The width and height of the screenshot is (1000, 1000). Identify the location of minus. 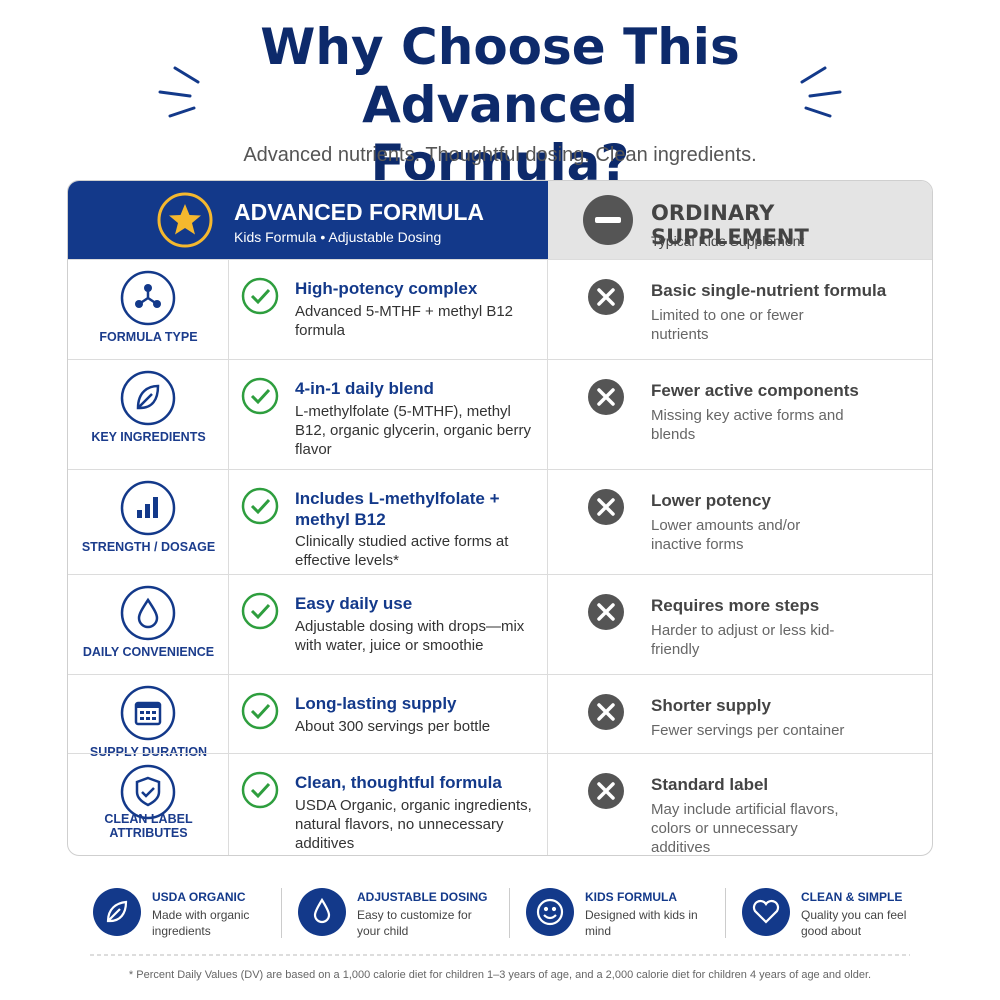
(608, 220).